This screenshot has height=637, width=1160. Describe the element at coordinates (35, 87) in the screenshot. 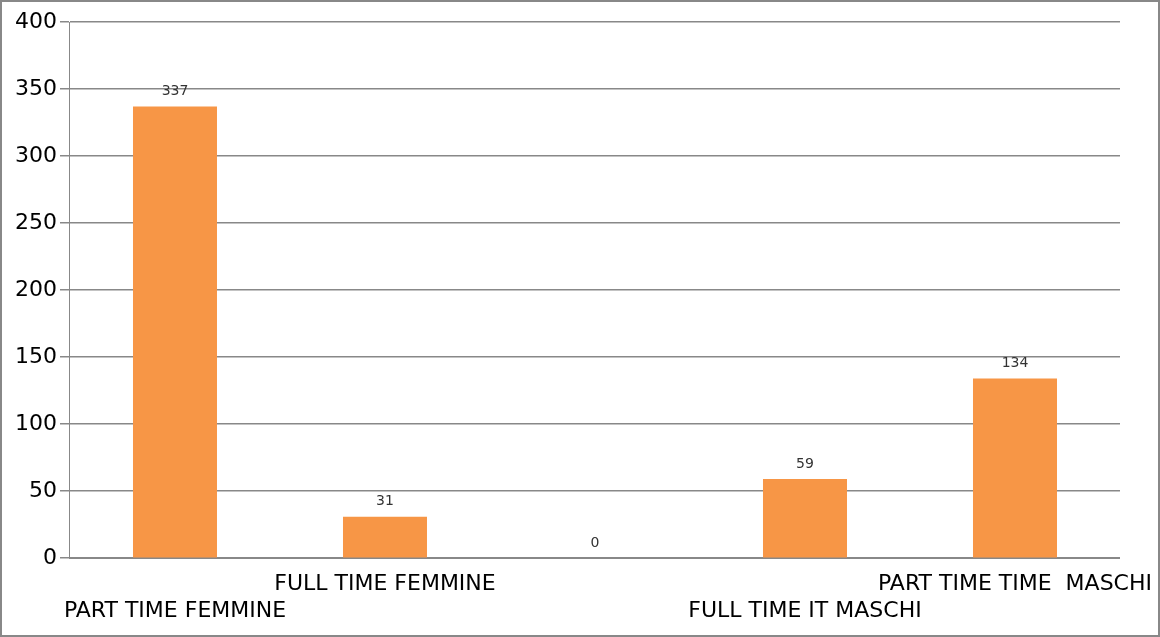

I see `y-tick-label: 350` at that location.